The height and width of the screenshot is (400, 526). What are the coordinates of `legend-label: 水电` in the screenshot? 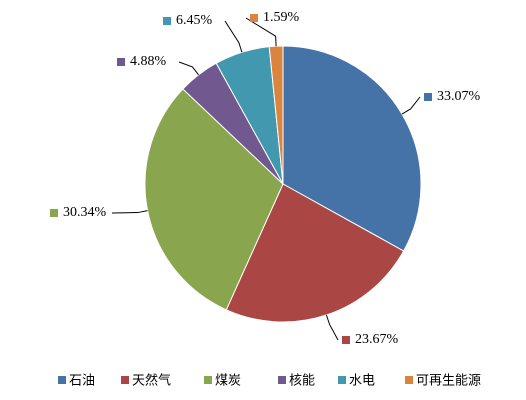 It's located at (362, 381).